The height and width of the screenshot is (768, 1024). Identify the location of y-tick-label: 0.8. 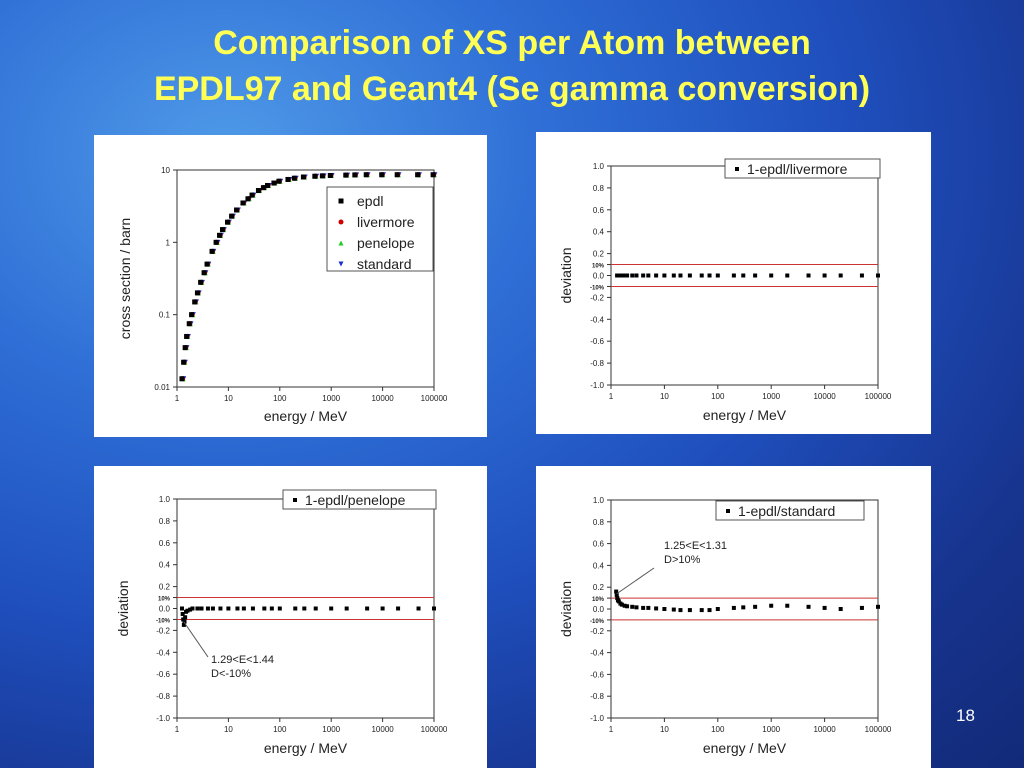
(165, 521).